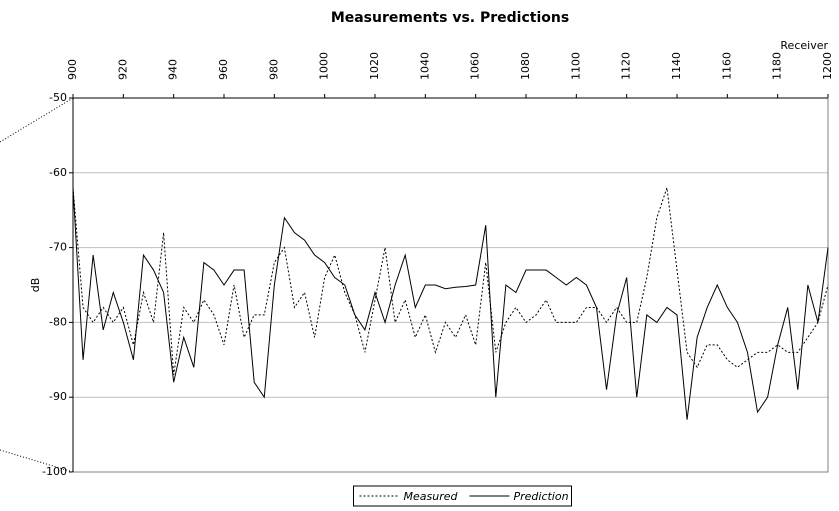  Describe the element at coordinates (431, 496) in the screenshot. I see `legend-label: Measured` at that location.